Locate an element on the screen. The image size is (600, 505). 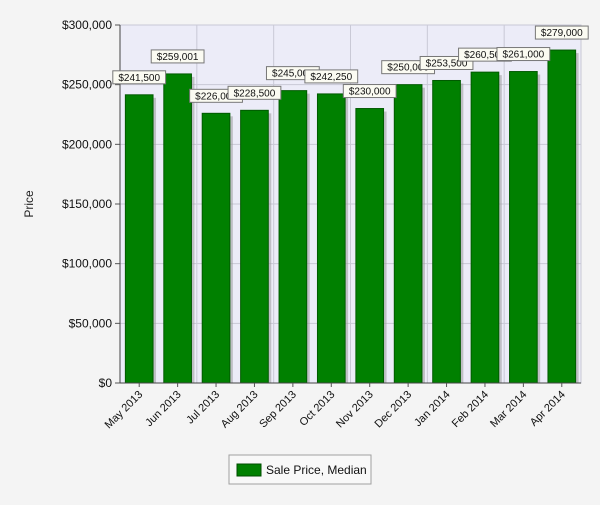
data-label: $242,250 is located at coordinates (331, 77).